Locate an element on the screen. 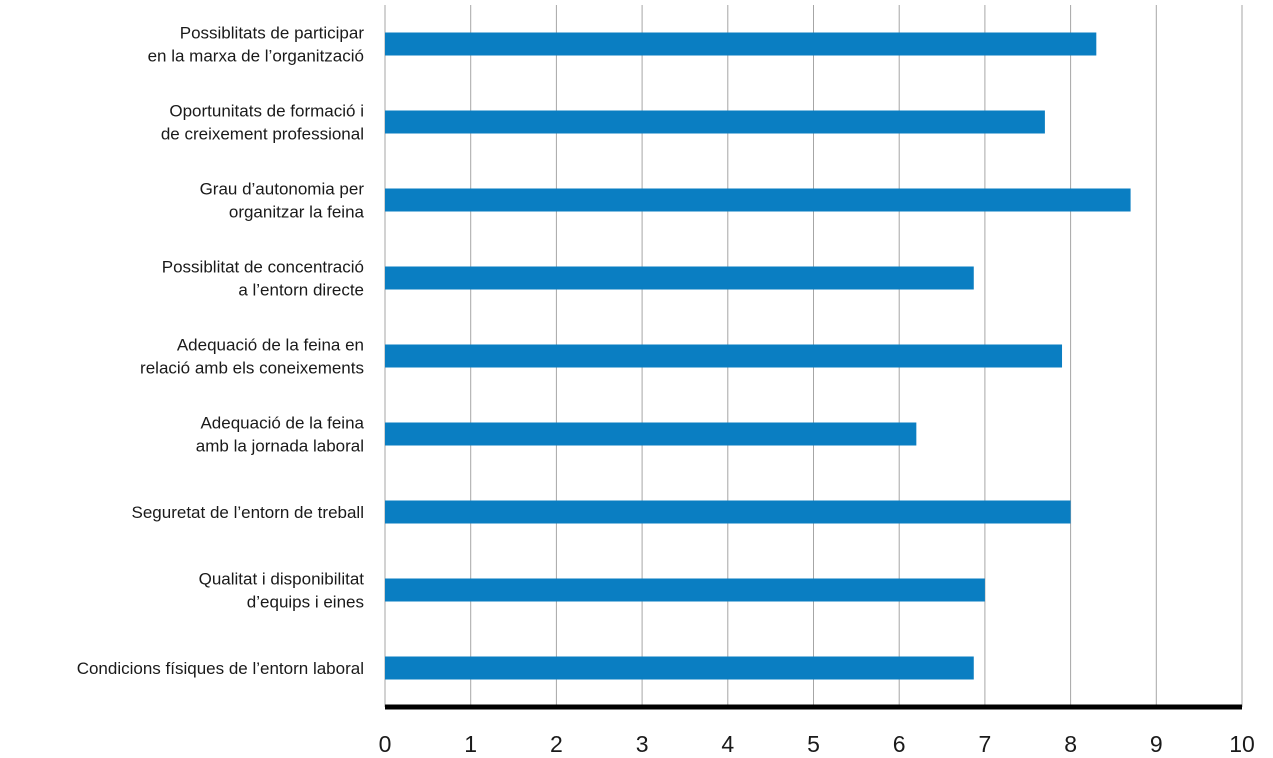  category-label-line: amb la jornada laboral is located at coordinates (280, 446).